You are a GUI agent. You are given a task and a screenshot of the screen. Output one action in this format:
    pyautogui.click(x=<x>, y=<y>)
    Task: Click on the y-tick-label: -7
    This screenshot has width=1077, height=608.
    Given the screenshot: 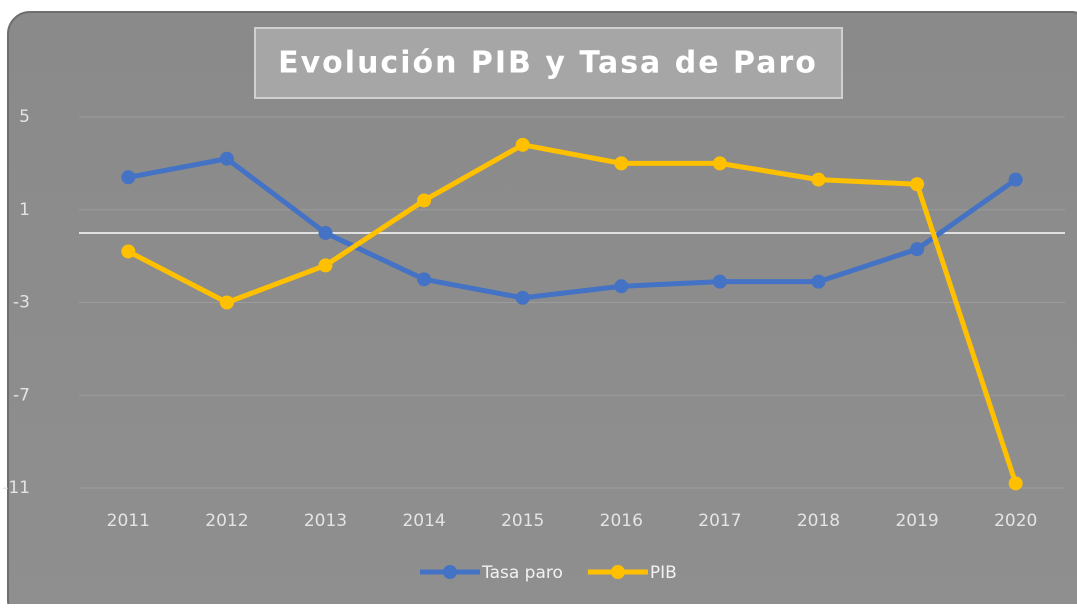 What is the action you would take?
    pyautogui.click(x=21, y=395)
    